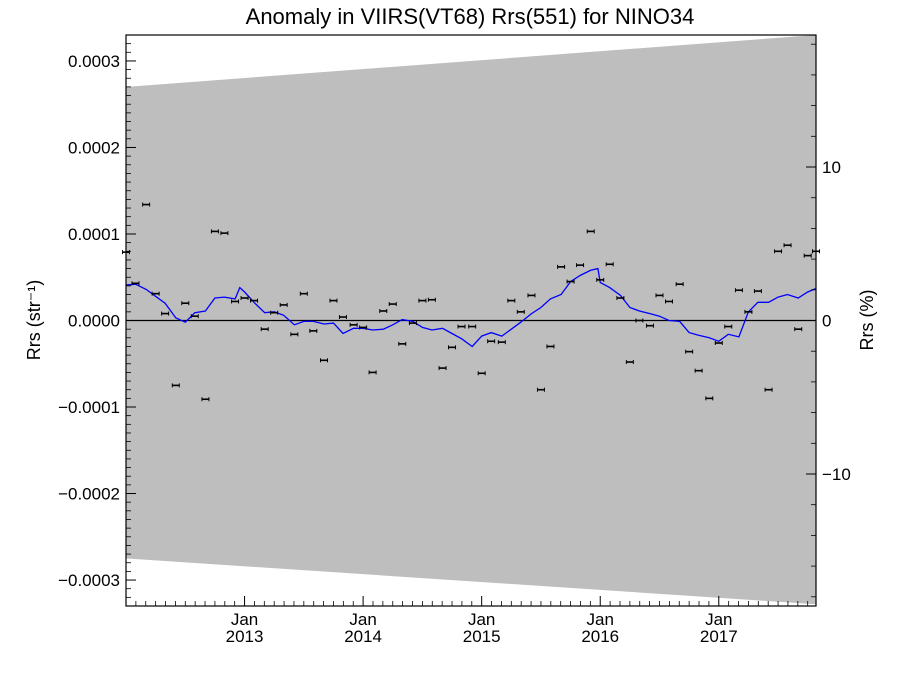  What do you see at coordinates (719, 636) in the screenshot?
I see `x-tick-label-year: 2017` at bounding box center [719, 636].